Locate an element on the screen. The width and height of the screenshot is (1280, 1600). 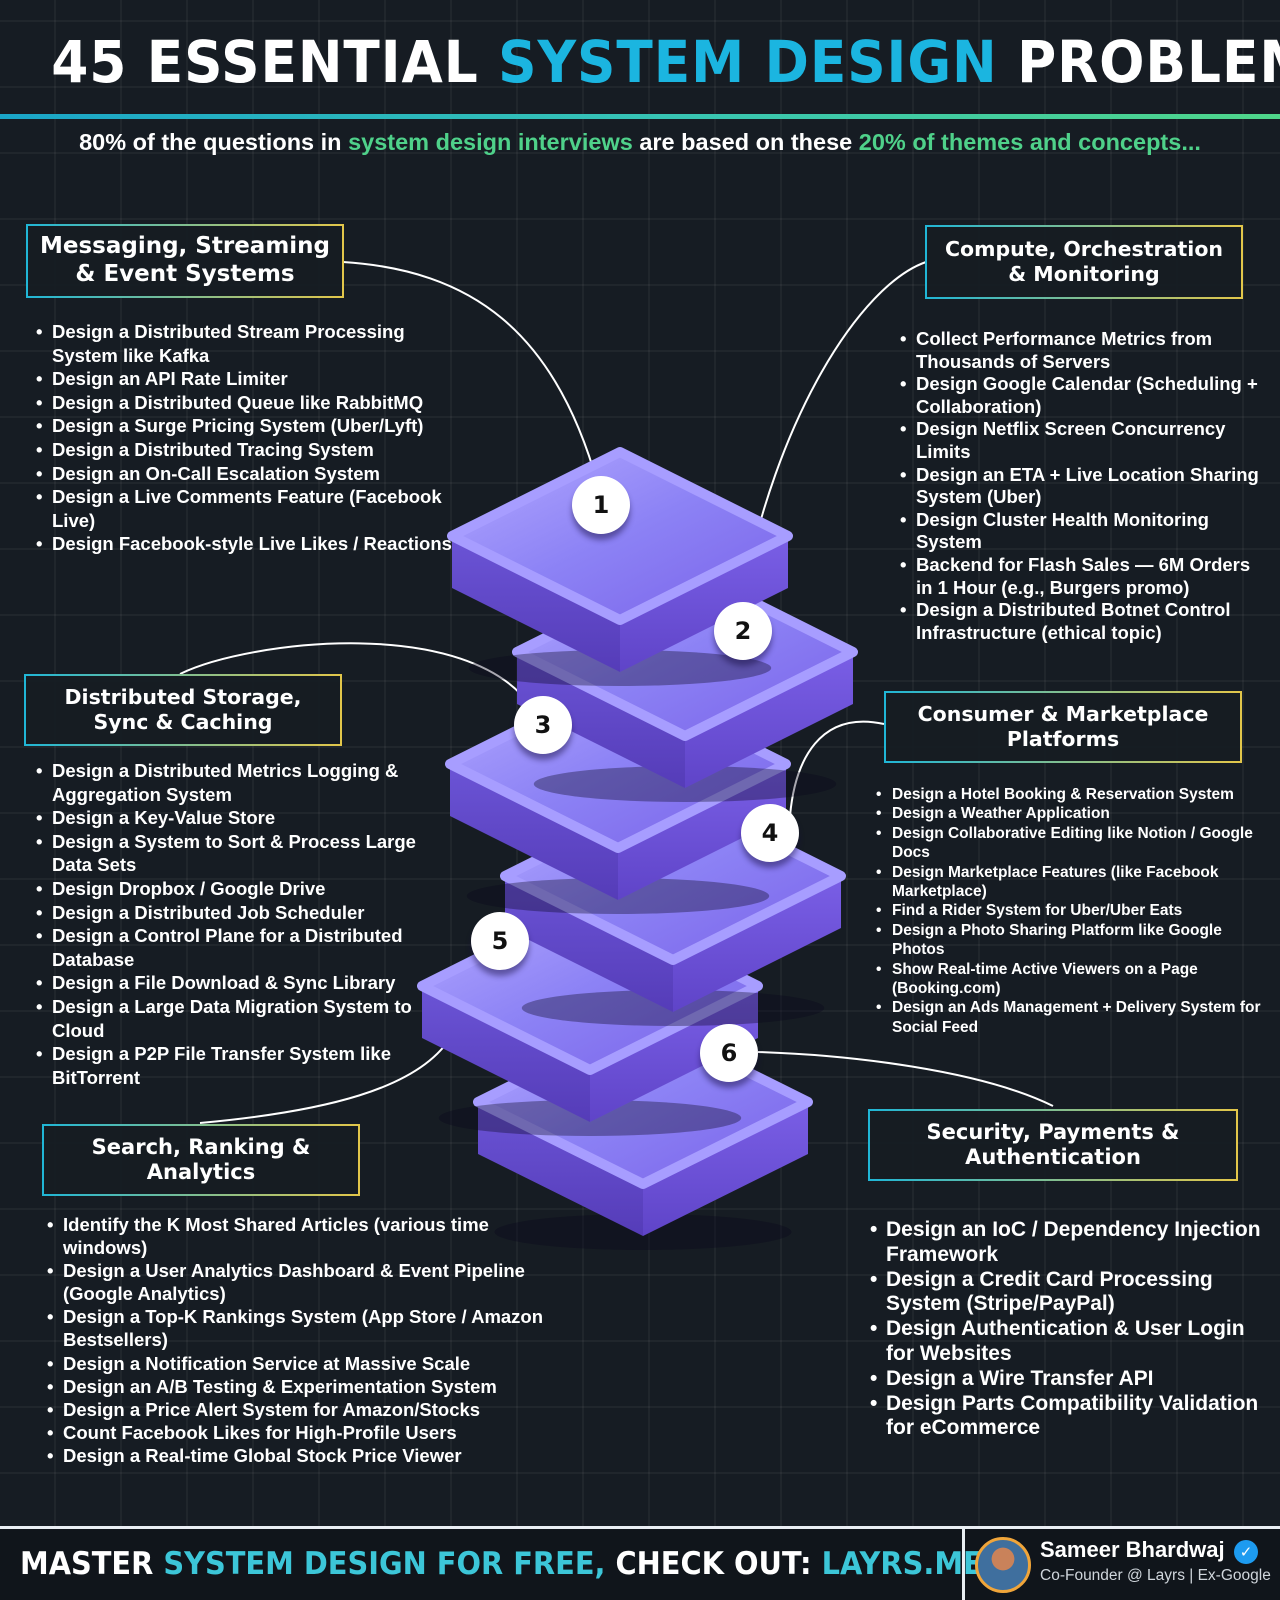
footer-vertical-divider is located at coordinates (963, 1564).